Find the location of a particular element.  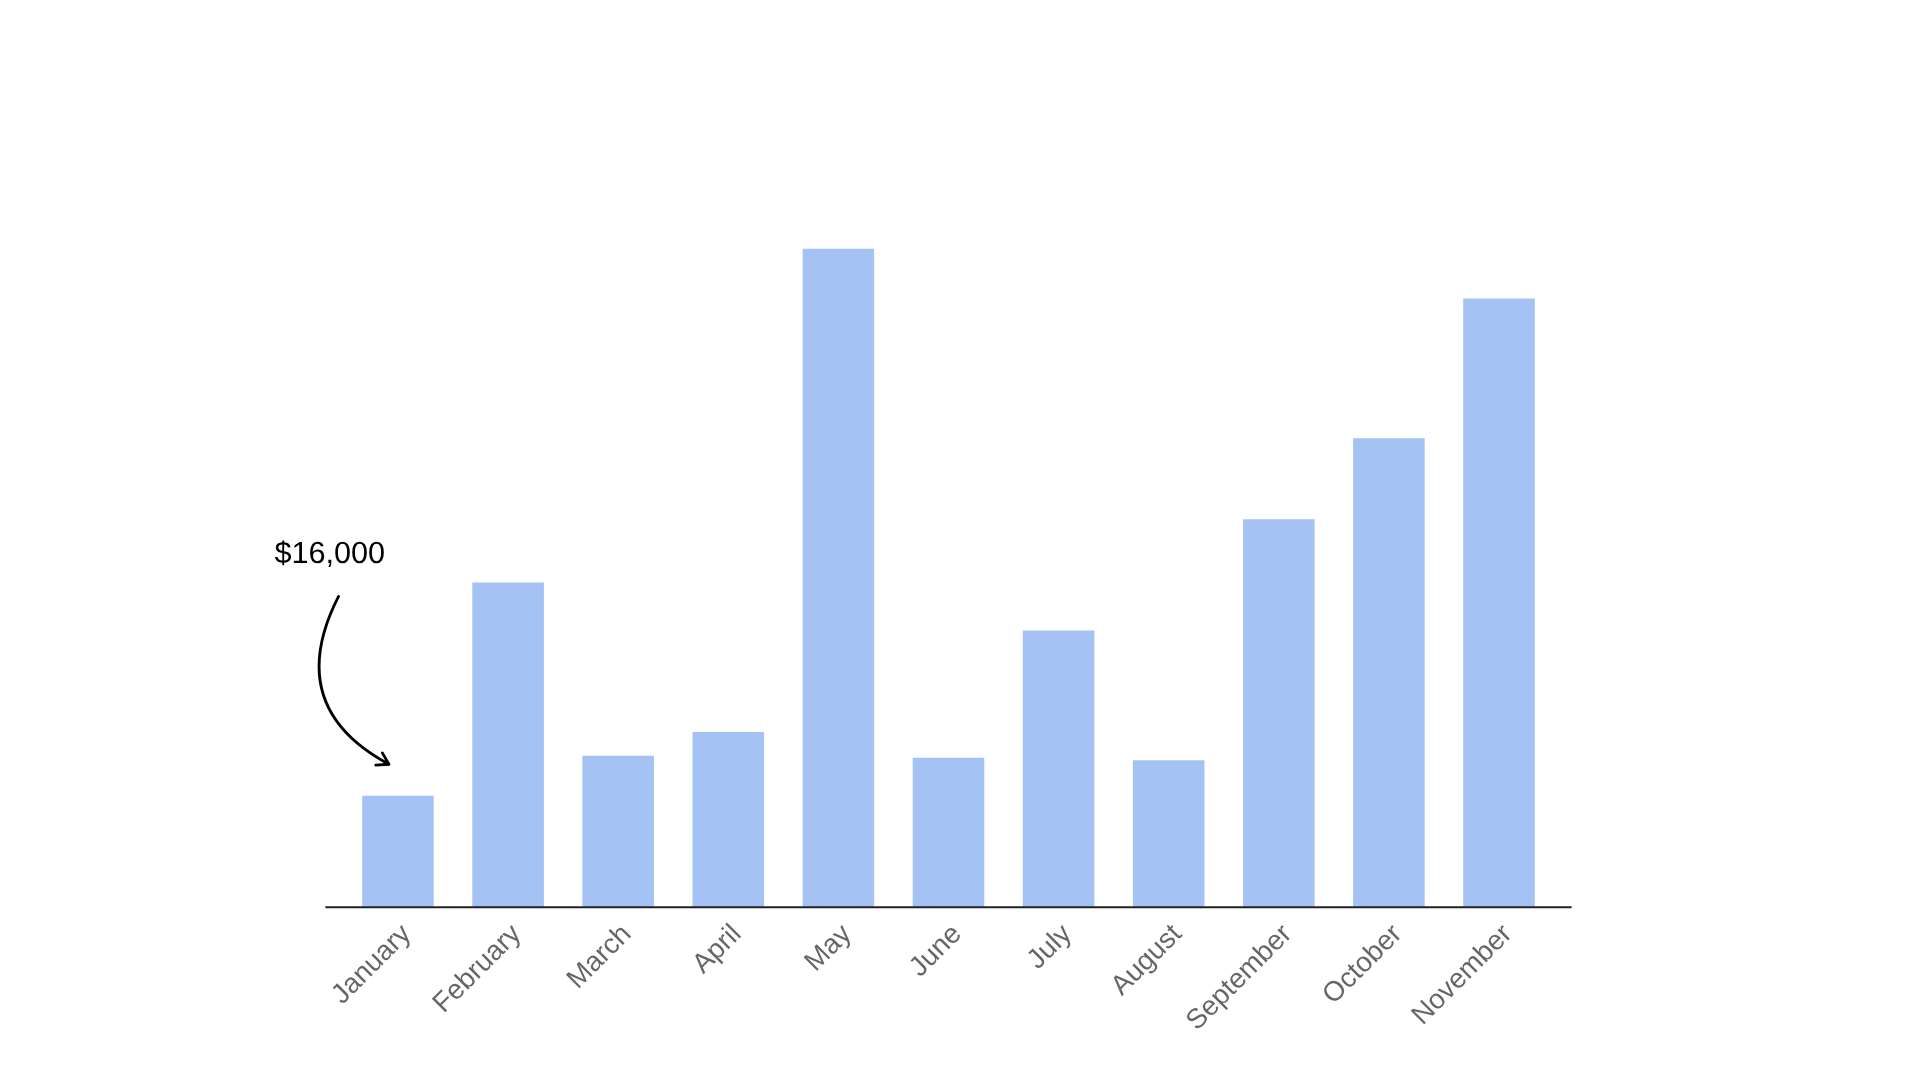

x-tick-label: May is located at coordinates (830, 948).